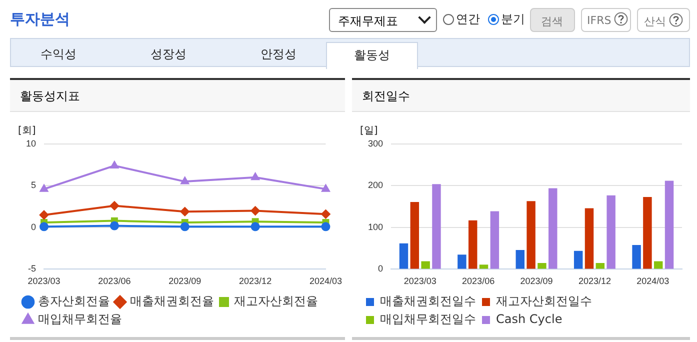  I want to click on text: 안정성, so click(279, 54).